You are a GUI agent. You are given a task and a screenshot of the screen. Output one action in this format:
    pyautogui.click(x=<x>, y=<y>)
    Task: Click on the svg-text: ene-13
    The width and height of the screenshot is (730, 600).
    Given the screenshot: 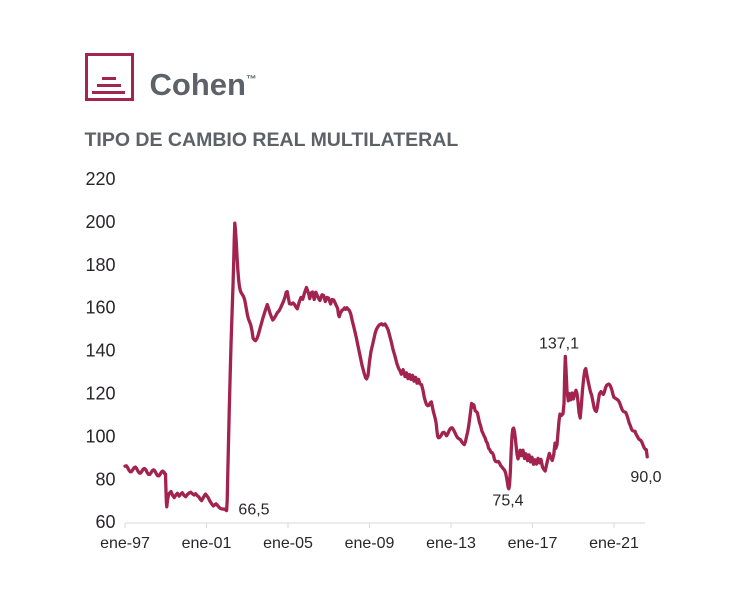 What is the action you would take?
    pyautogui.click(x=451, y=543)
    